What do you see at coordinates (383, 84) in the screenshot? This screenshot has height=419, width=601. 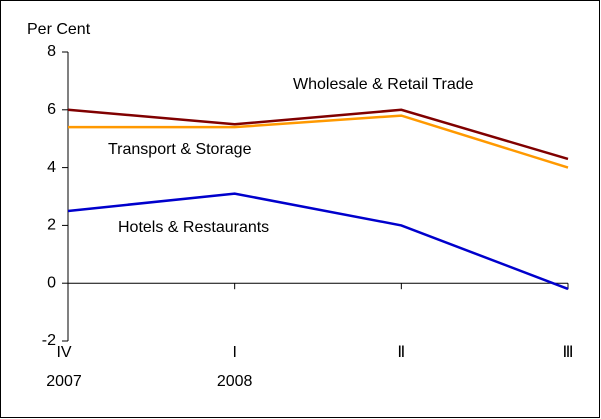 I see `series-label: Wholesale & Retail Trade` at bounding box center [383, 84].